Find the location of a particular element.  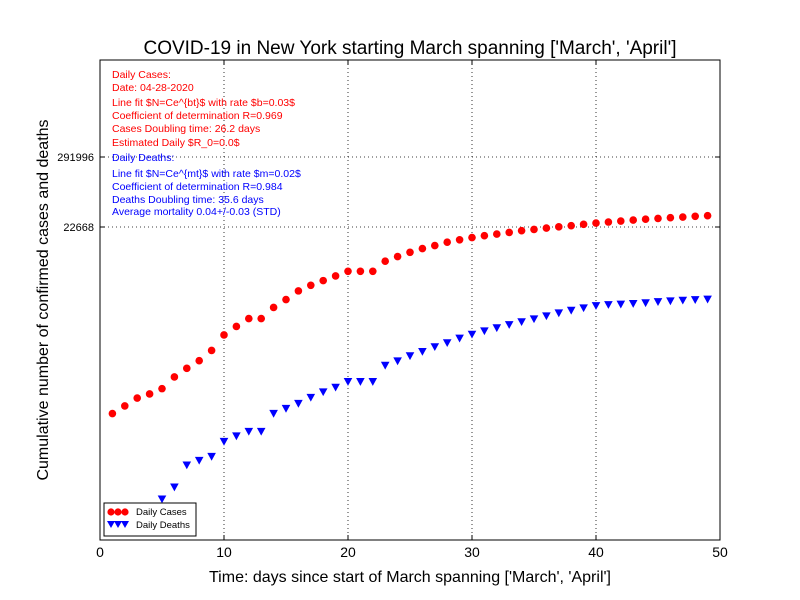

y-tick-label: 291996 is located at coordinates (75, 158).